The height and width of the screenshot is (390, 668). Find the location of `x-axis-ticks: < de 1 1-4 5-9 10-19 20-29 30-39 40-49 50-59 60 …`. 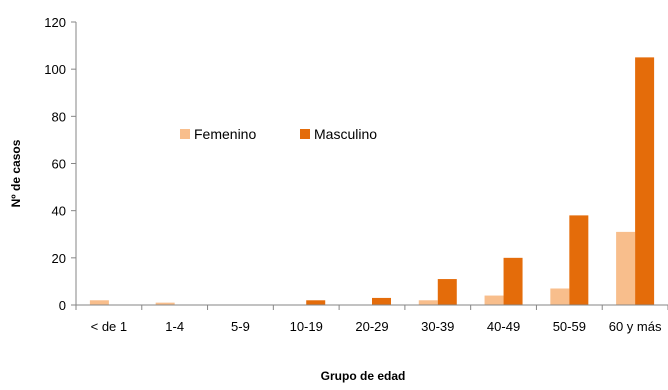

x-axis-ticks: < de 1 1-4 5-9 10-19 20-29 30-39 40-49 50-59 60 … is located at coordinates (371, 319).